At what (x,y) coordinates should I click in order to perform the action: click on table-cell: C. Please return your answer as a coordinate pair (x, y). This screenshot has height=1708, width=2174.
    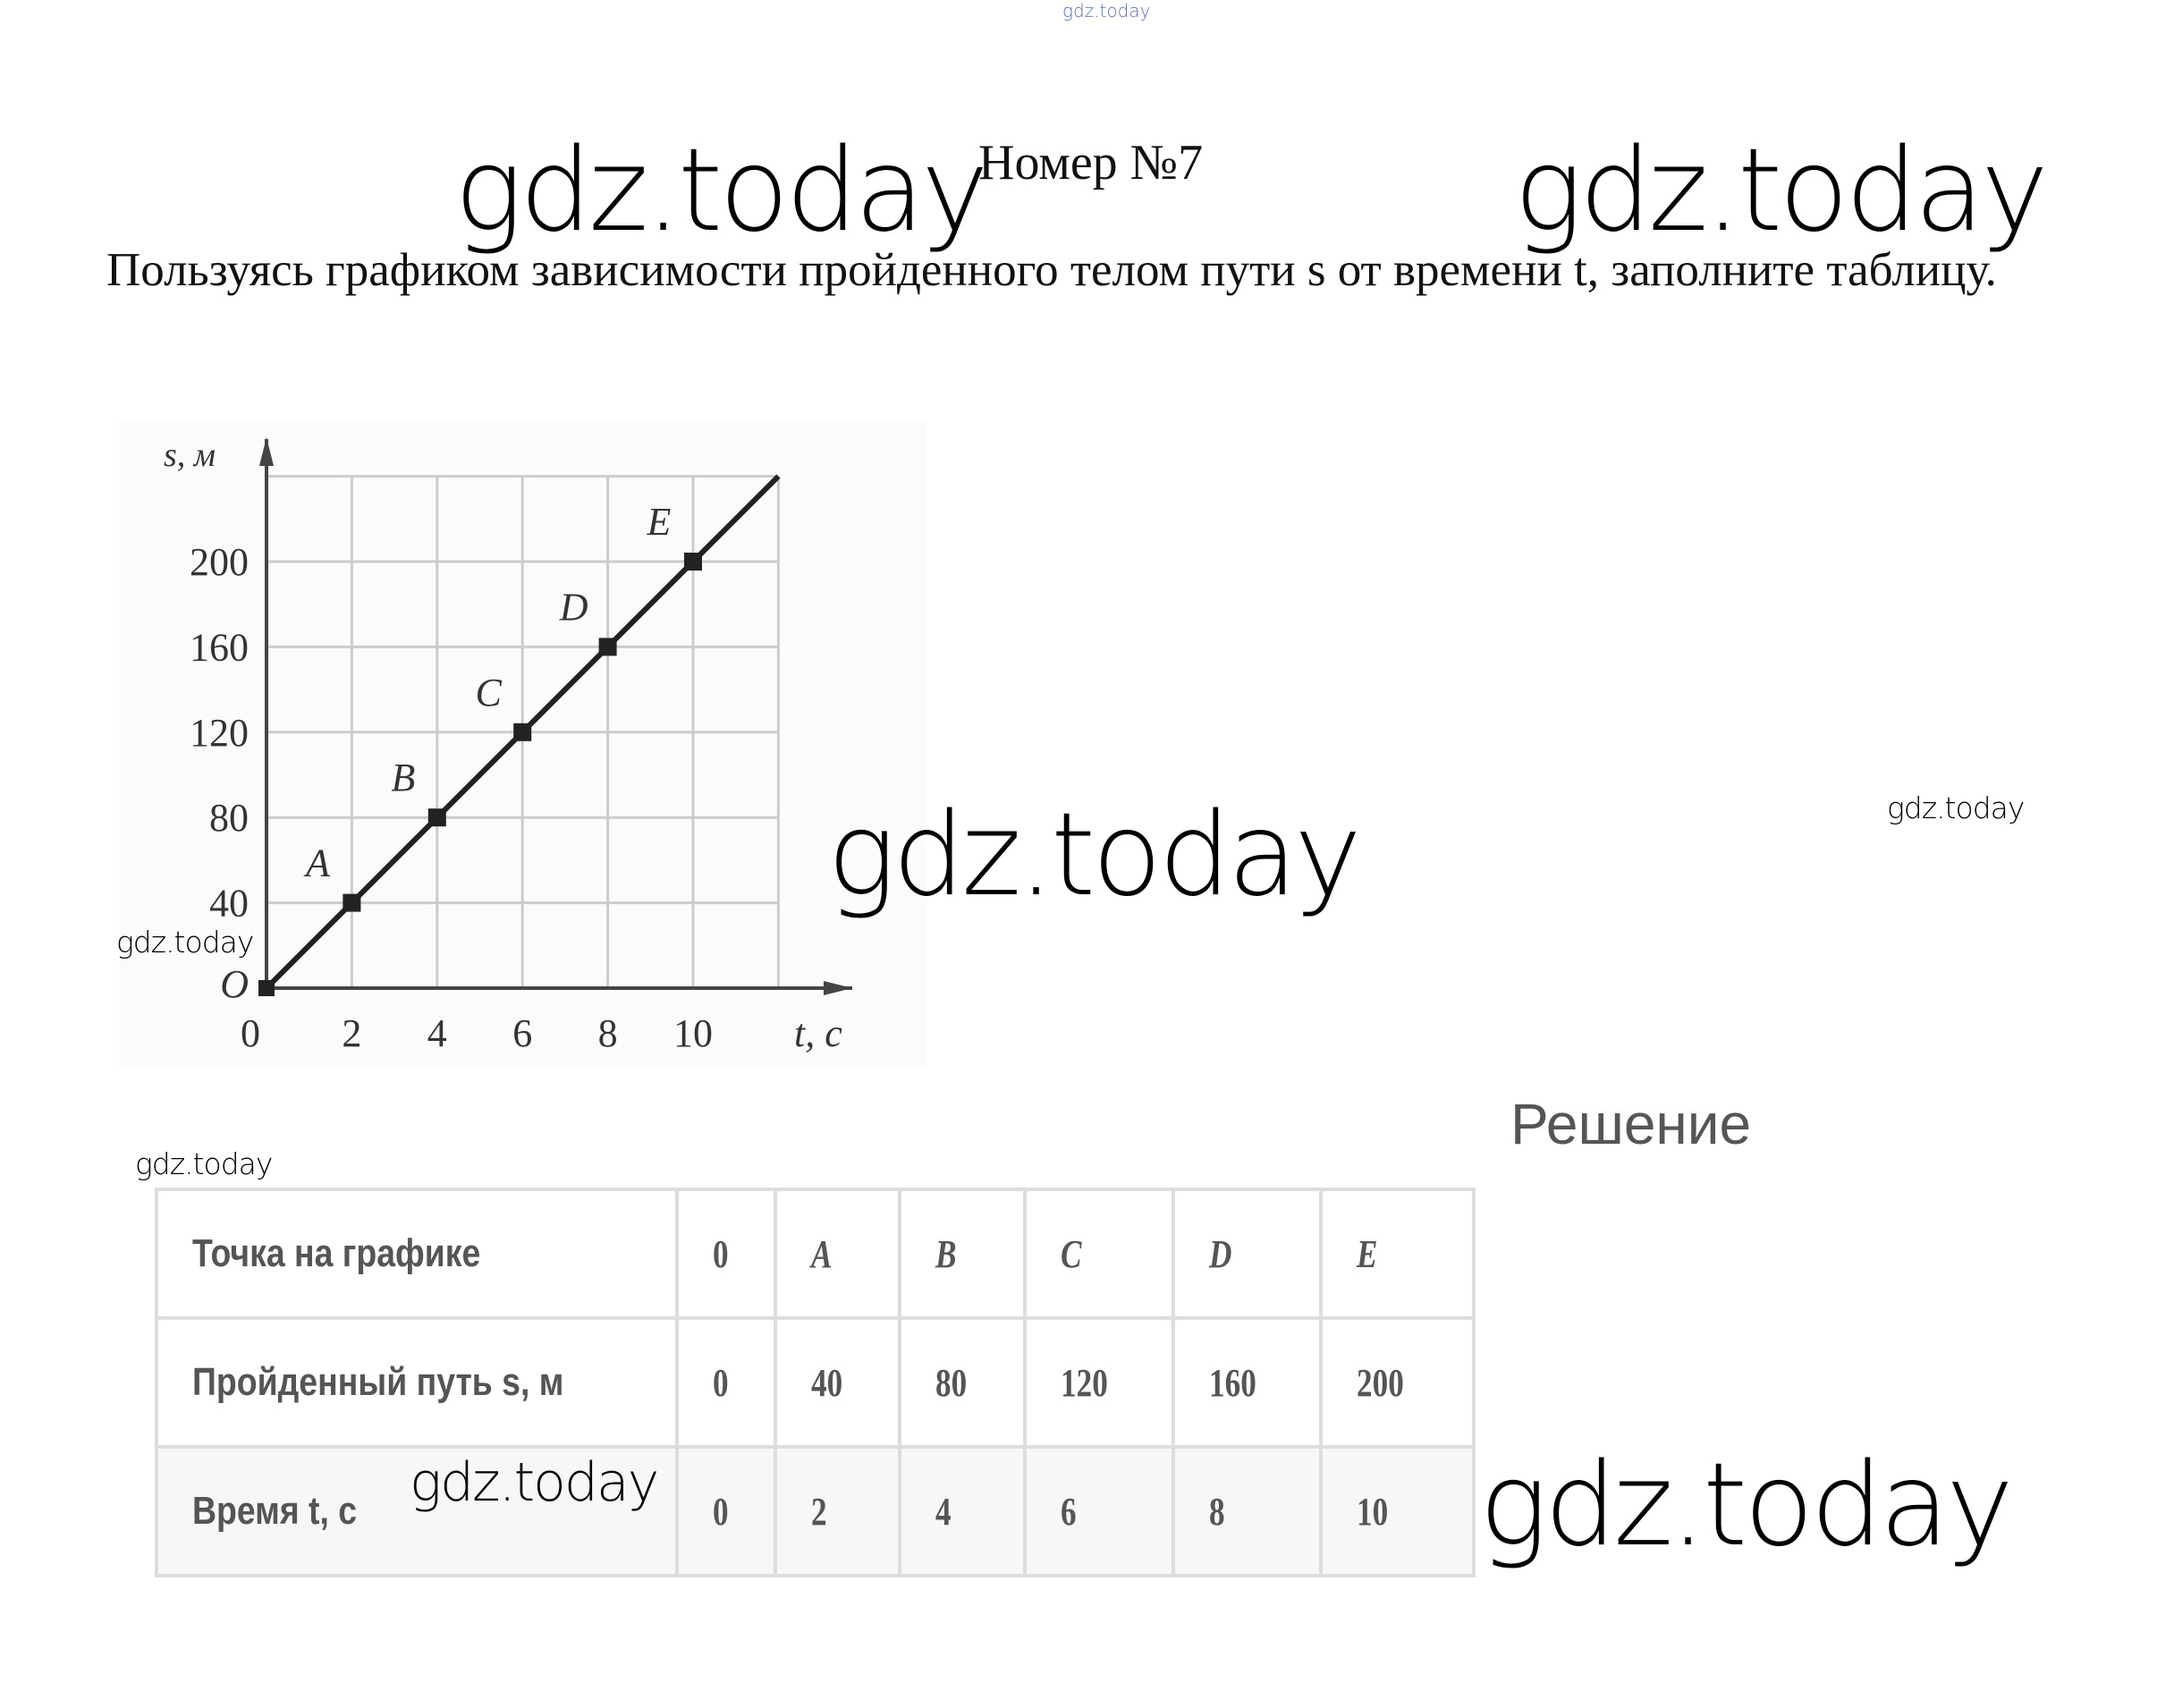
    Looking at the image, I should click on (1071, 1253).